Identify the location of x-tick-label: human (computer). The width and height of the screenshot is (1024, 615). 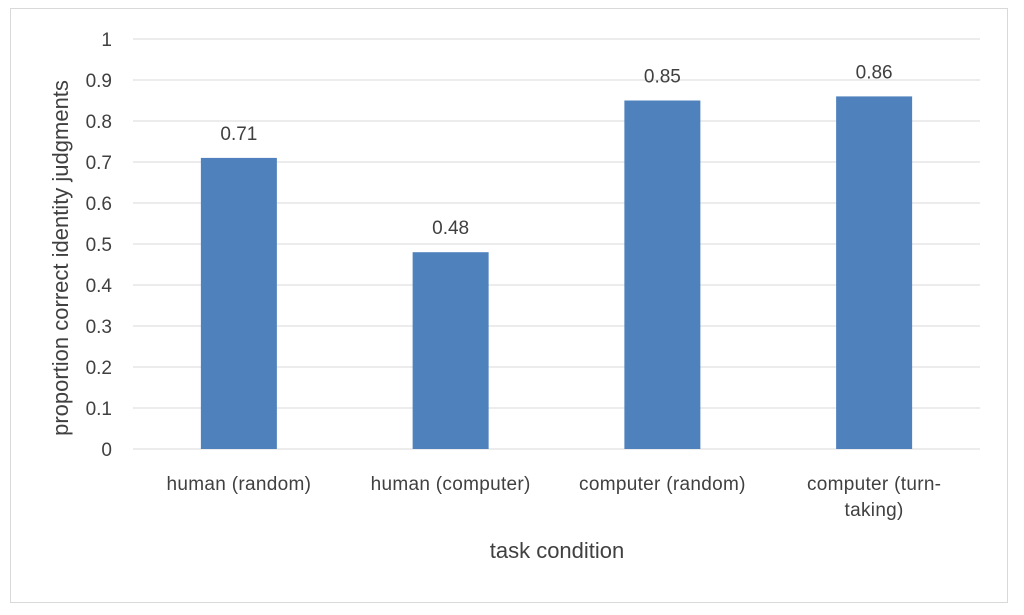
(451, 484).